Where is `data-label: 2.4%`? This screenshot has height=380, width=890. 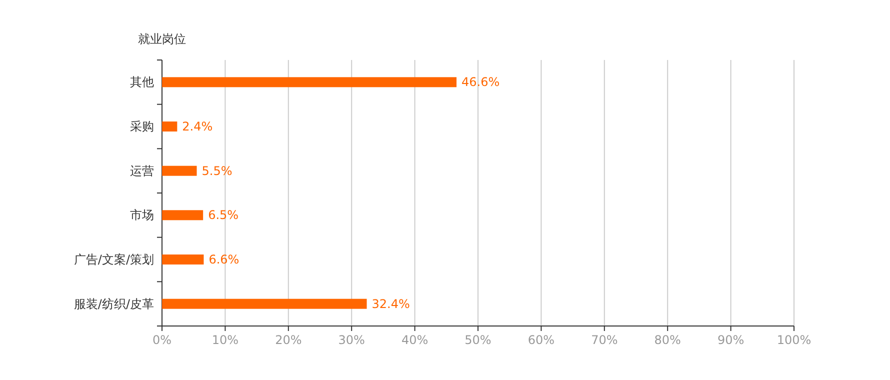 data-label: 2.4% is located at coordinates (197, 127).